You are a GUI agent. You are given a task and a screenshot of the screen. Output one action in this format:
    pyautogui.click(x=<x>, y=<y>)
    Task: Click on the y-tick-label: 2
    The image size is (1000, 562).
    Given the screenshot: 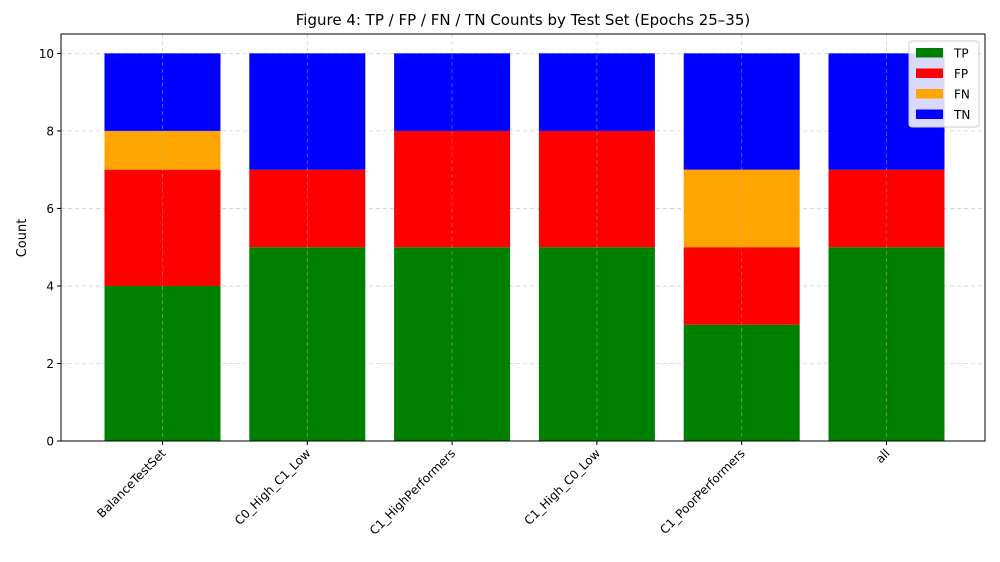 What is the action you would take?
    pyautogui.click(x=50, y=364)
    